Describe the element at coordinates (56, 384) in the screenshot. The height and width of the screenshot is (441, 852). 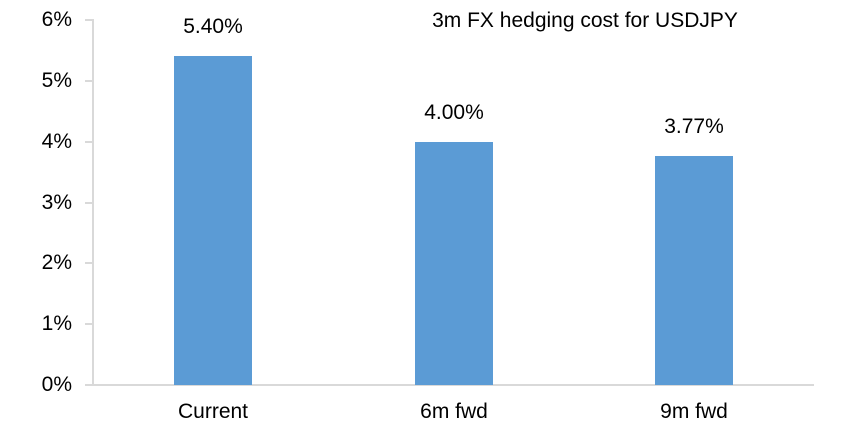
I see `y-axis-tick-label: 0%` at that location.